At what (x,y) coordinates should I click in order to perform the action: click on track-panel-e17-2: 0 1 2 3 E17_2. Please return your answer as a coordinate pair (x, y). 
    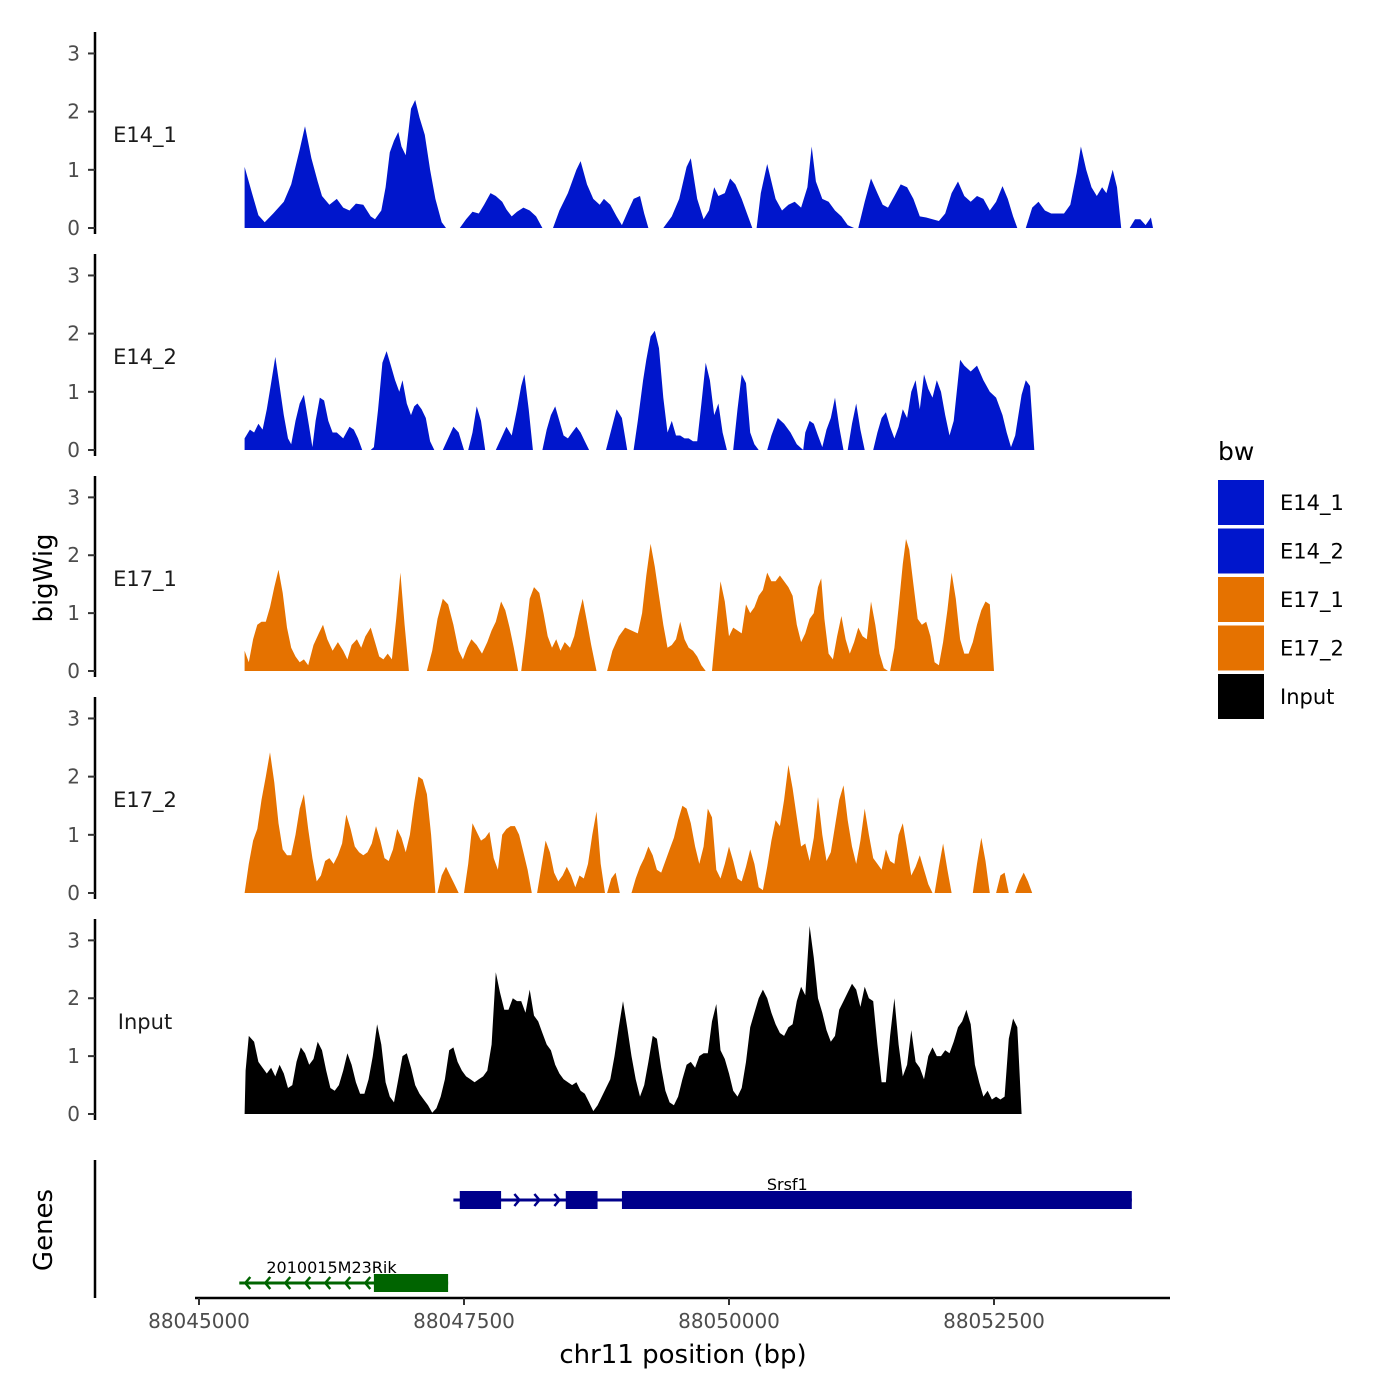
    Looking at the image, I should click on (557, 801).